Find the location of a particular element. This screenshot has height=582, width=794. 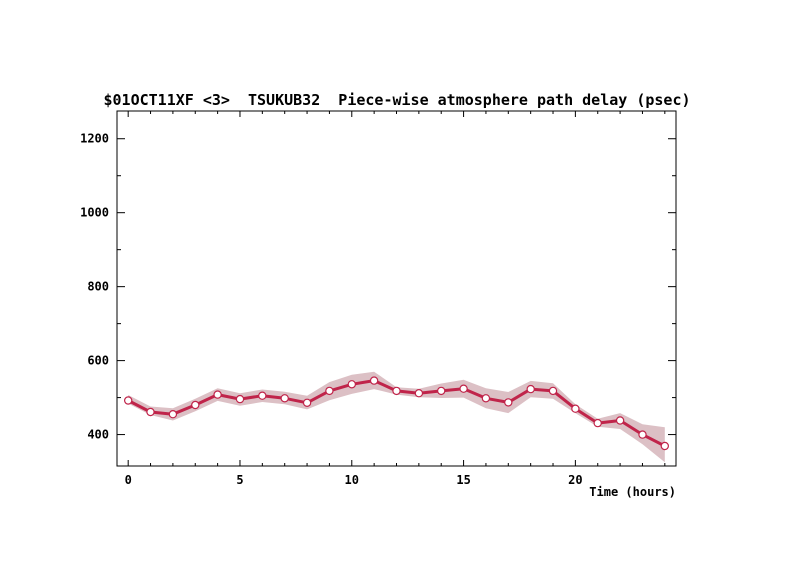

x-axis-label: Time (hours) is located at coordinates (632, 492).